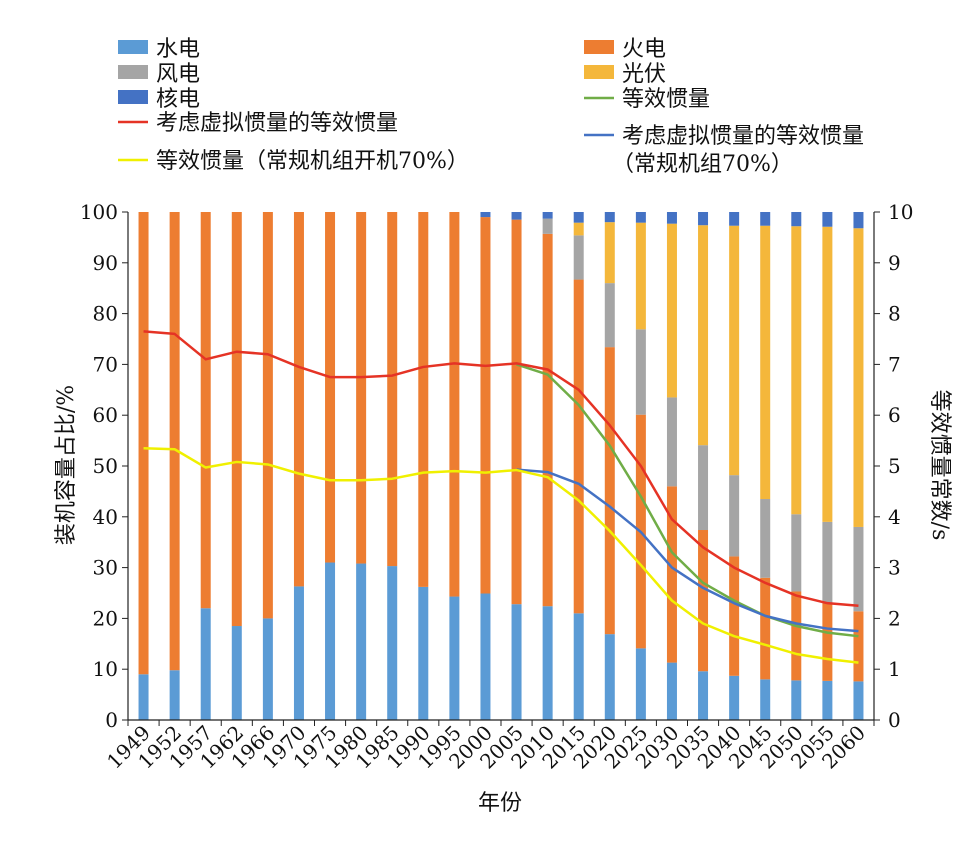 The image size is (978, 844). What do you see at coordinates (599, 72) in the screenshot?
I see `legend-swatch-pv` at bounding box center [599, 72].